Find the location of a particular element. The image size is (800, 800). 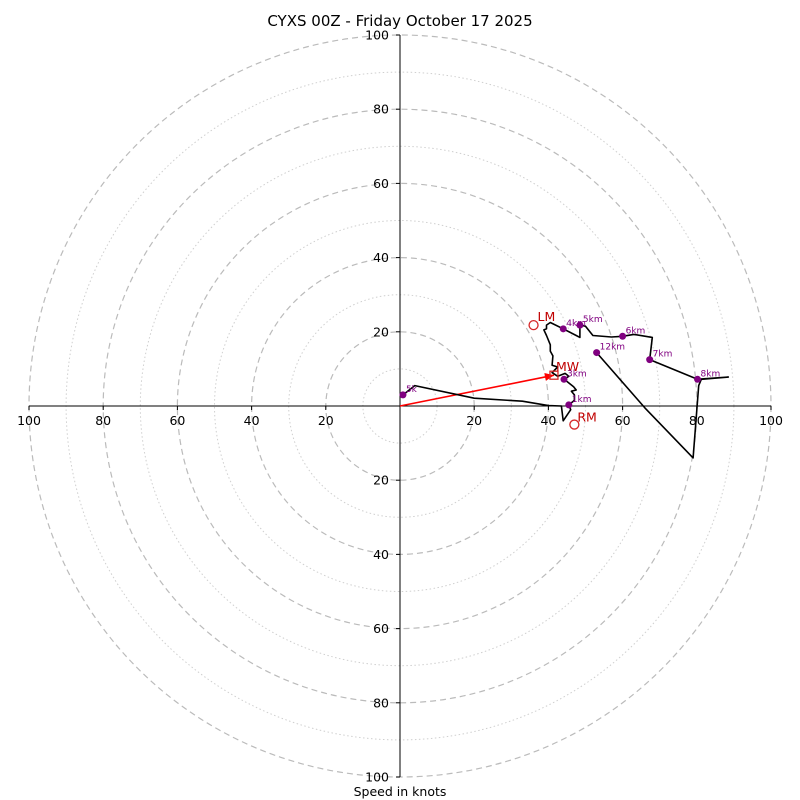

right-mover-label: RM is located at coordinates (586, 417).